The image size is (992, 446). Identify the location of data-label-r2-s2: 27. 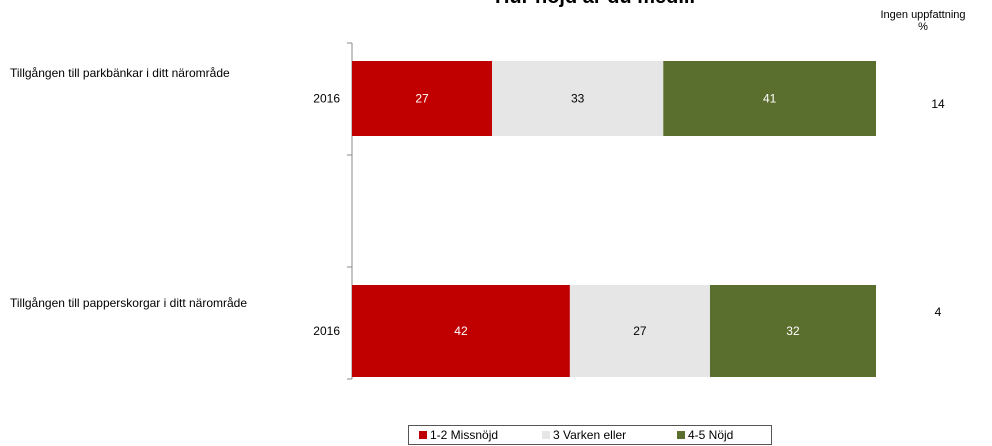
(640, 331).